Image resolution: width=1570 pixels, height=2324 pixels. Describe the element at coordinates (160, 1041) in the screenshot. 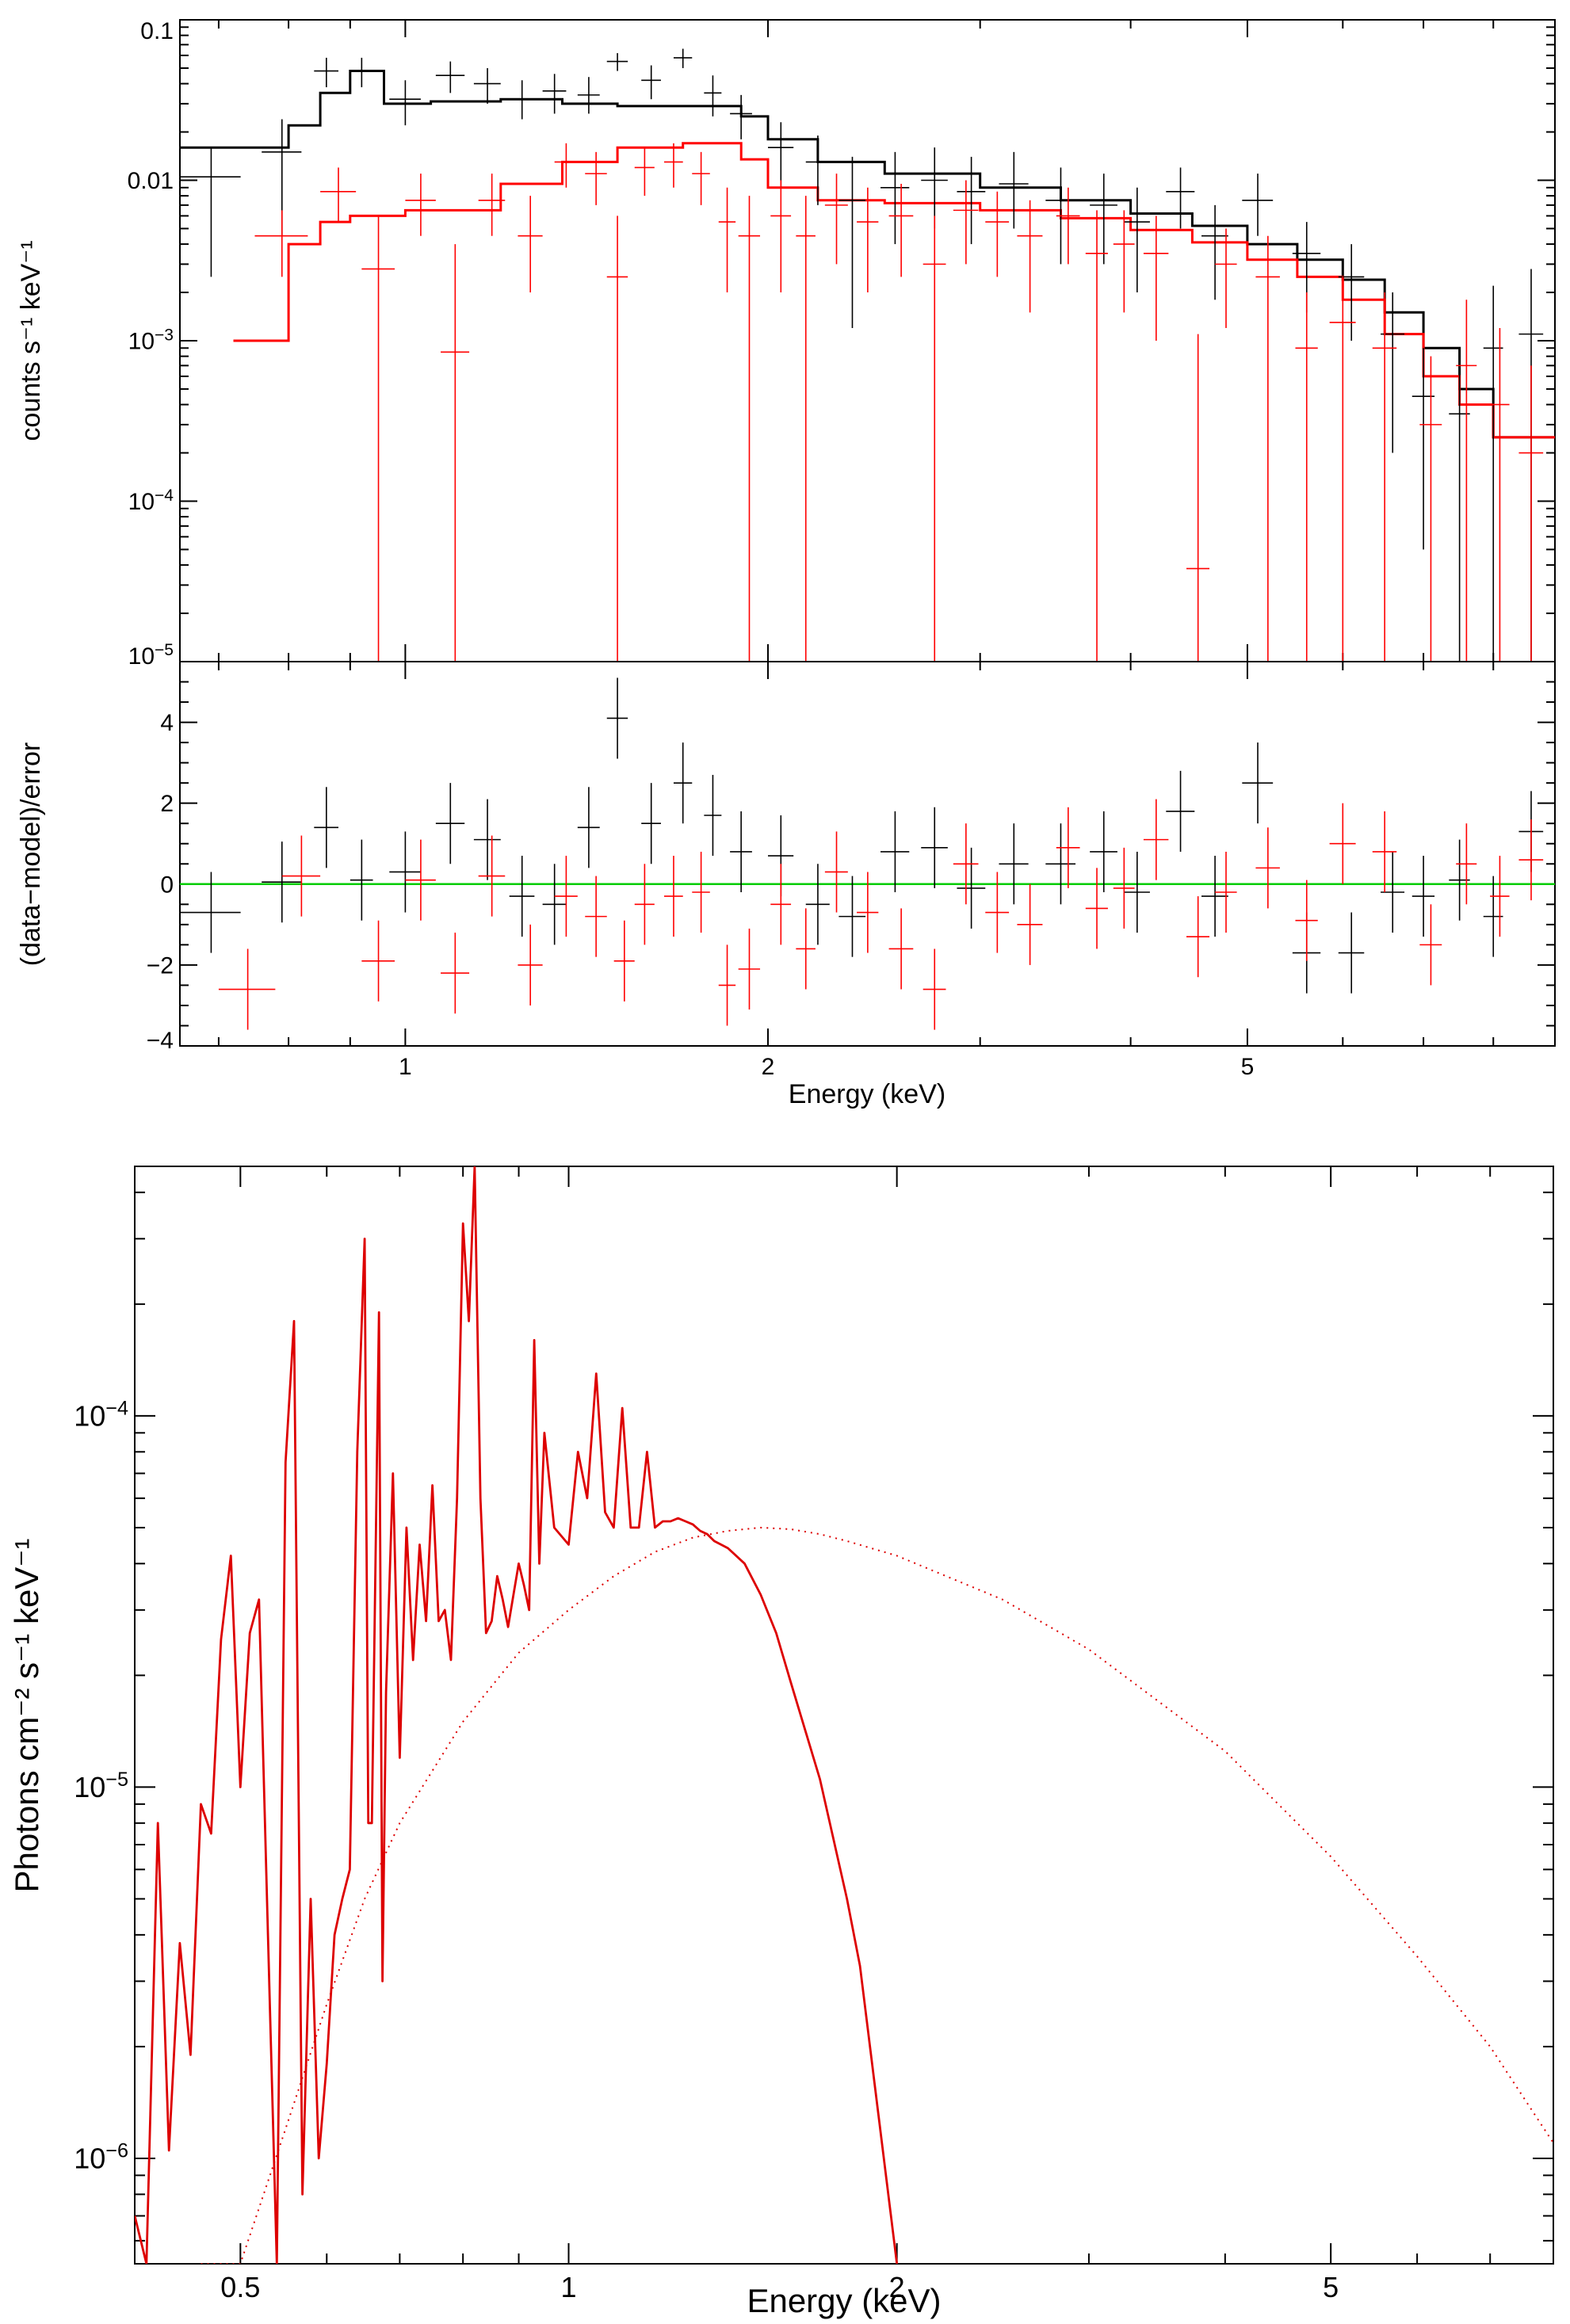

I see `y-tick-label: −4` at that location.